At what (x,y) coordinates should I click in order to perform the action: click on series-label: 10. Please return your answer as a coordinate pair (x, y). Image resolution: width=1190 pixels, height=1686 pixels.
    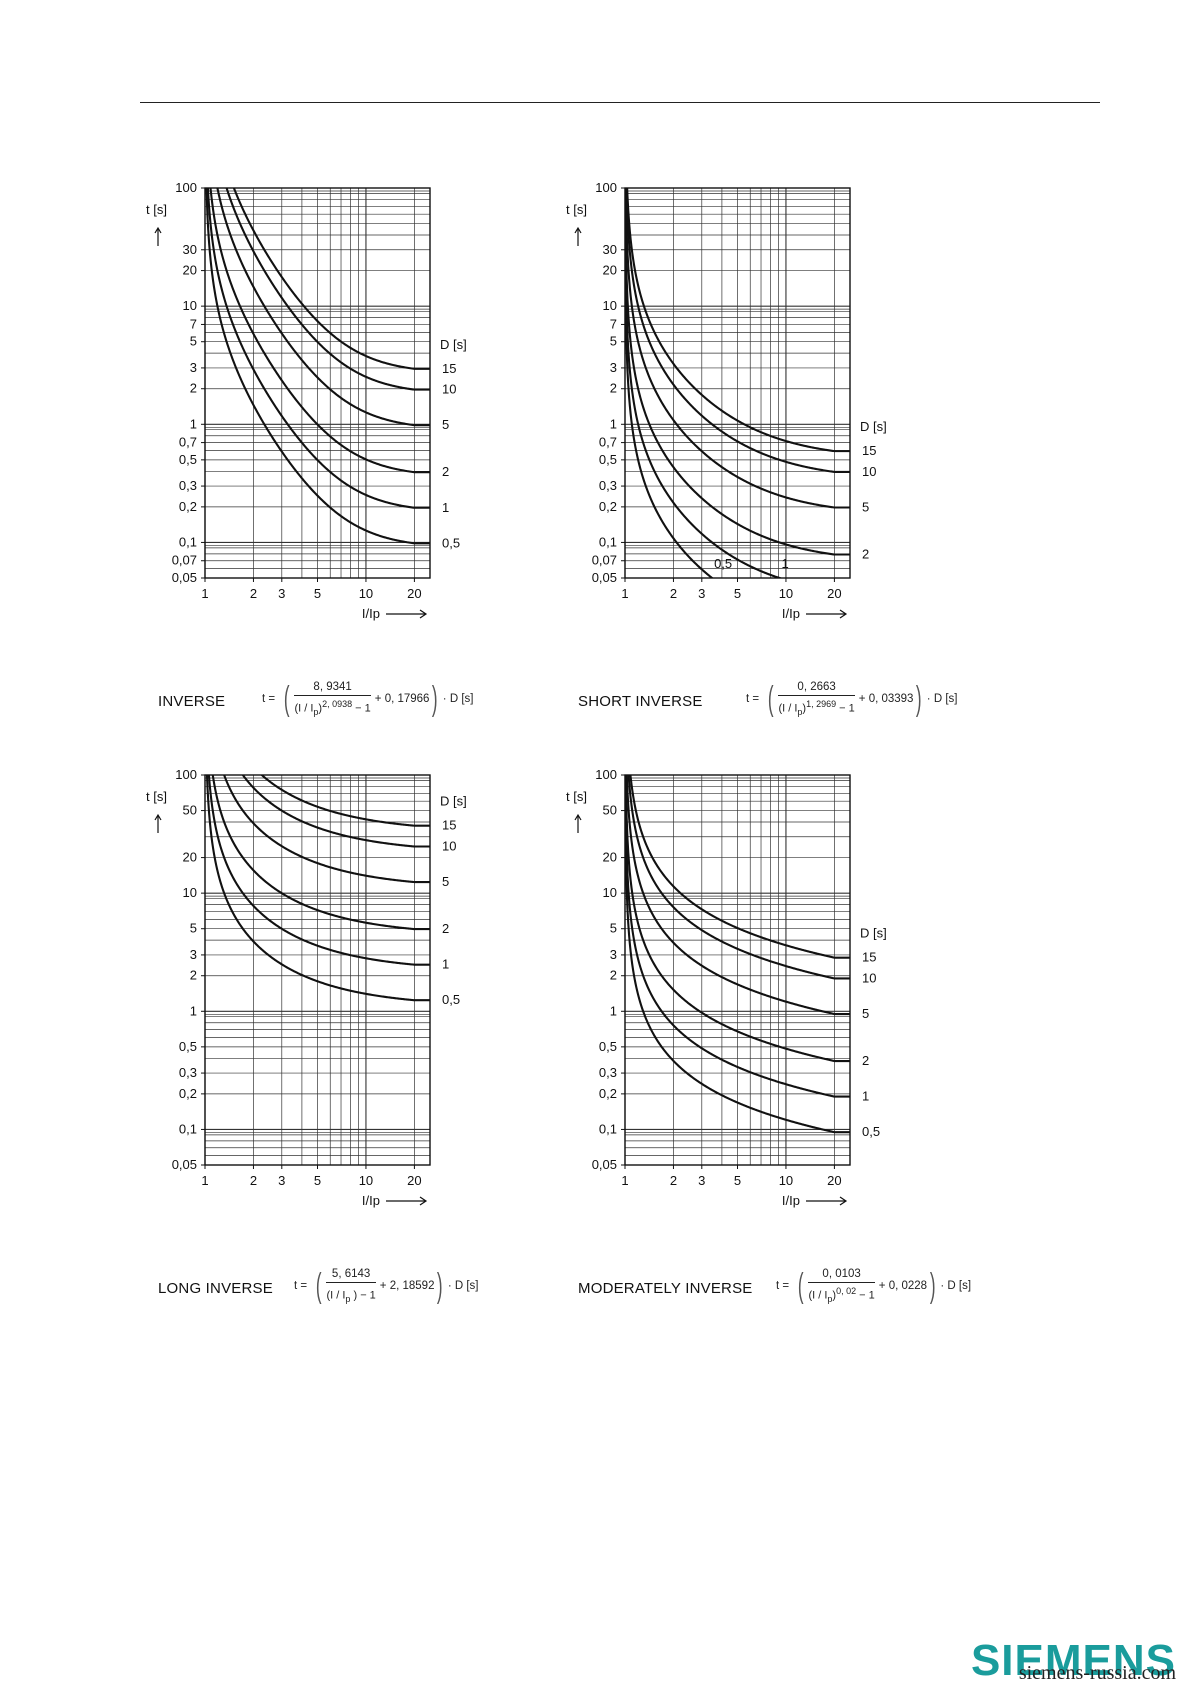
    Looking at the image, I should click on (449, 846).